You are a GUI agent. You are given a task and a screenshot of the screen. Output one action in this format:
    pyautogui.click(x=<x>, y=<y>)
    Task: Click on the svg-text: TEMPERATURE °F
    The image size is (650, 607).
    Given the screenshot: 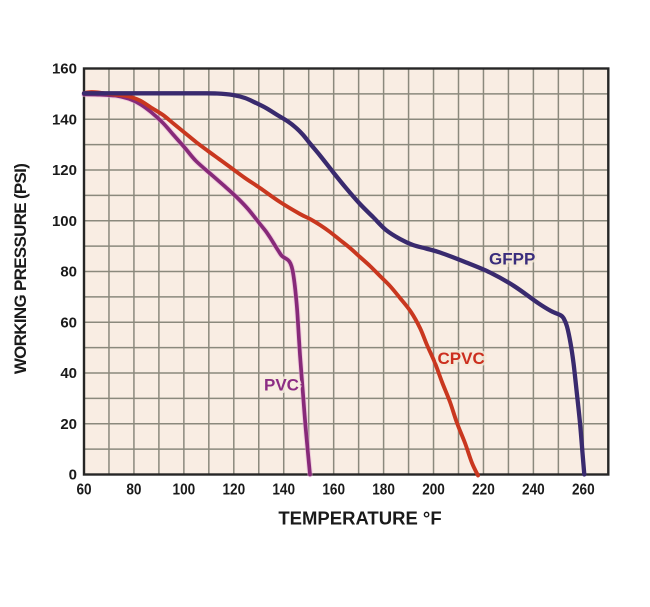 What is the action you would take?
    pyautogui.click(x=359, y=518)
    